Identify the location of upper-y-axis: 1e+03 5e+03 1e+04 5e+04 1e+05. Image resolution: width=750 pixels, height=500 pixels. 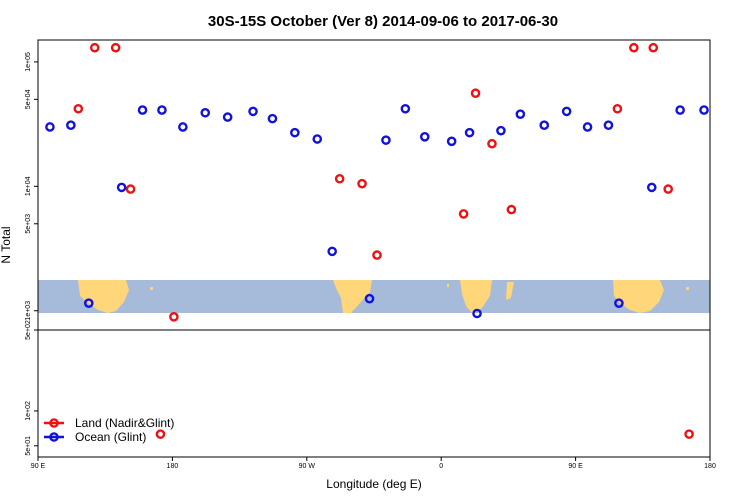
(31, 186).